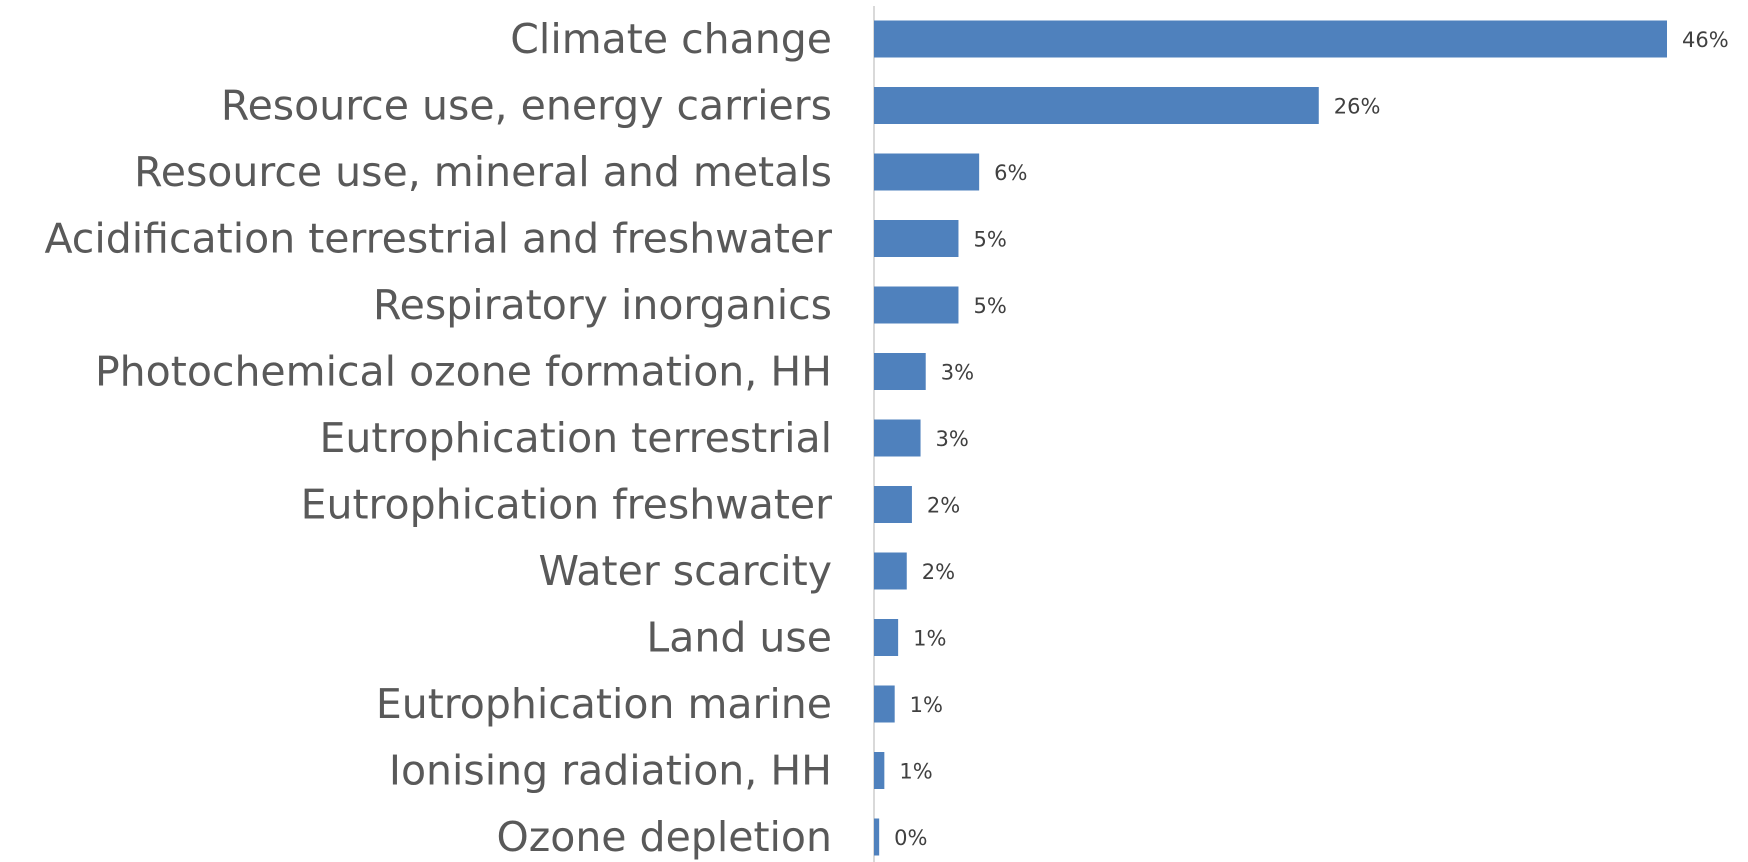  What do you see at coordinates (664, 837) in the screenshot?
I see `category-label: Ozone depletion` at bounding box center [664, 837].